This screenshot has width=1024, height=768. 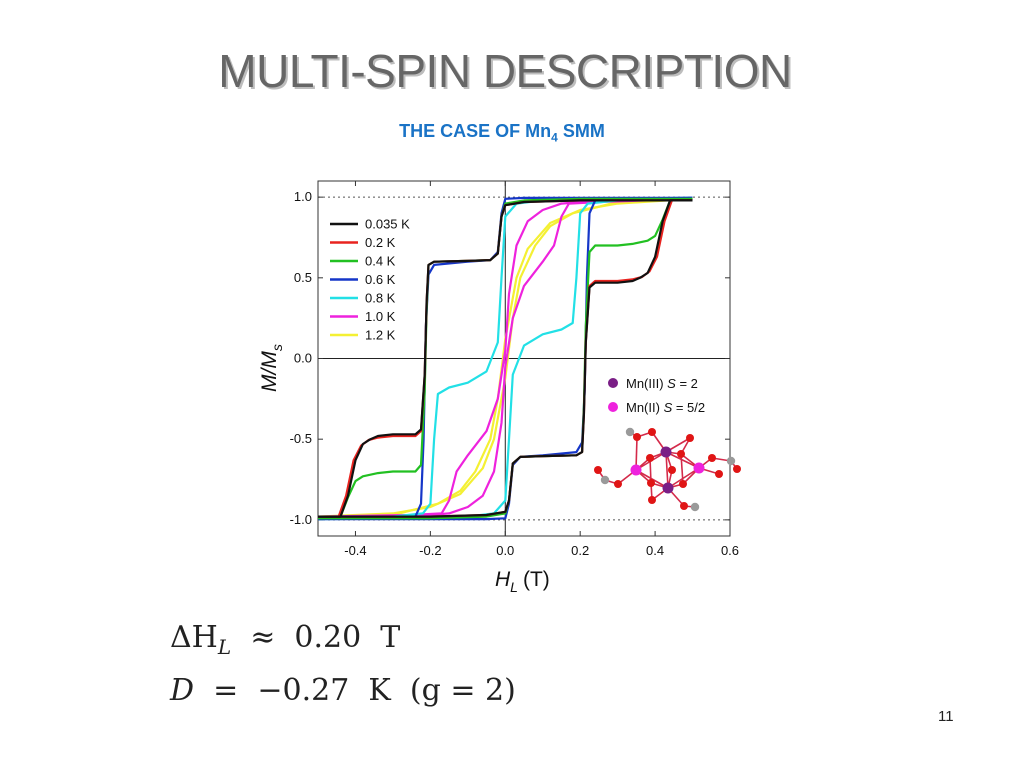 I want to click on ion-legend-spin-value: = 5/2, so click(x=688, y=407).